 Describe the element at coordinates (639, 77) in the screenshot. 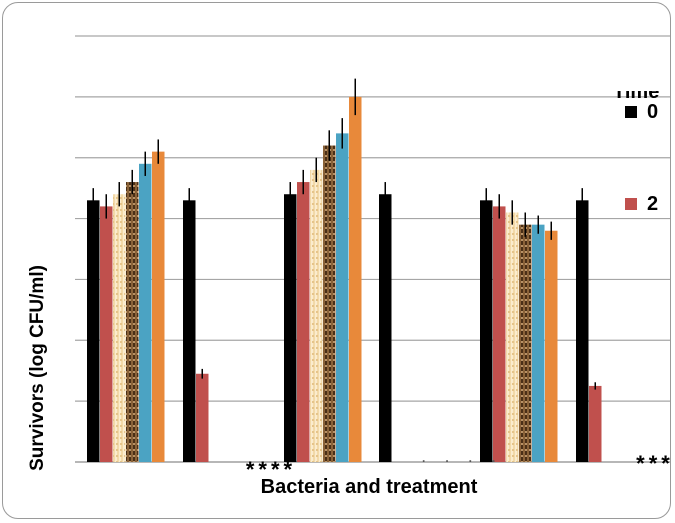

I see `legend-title-clip` at that location.